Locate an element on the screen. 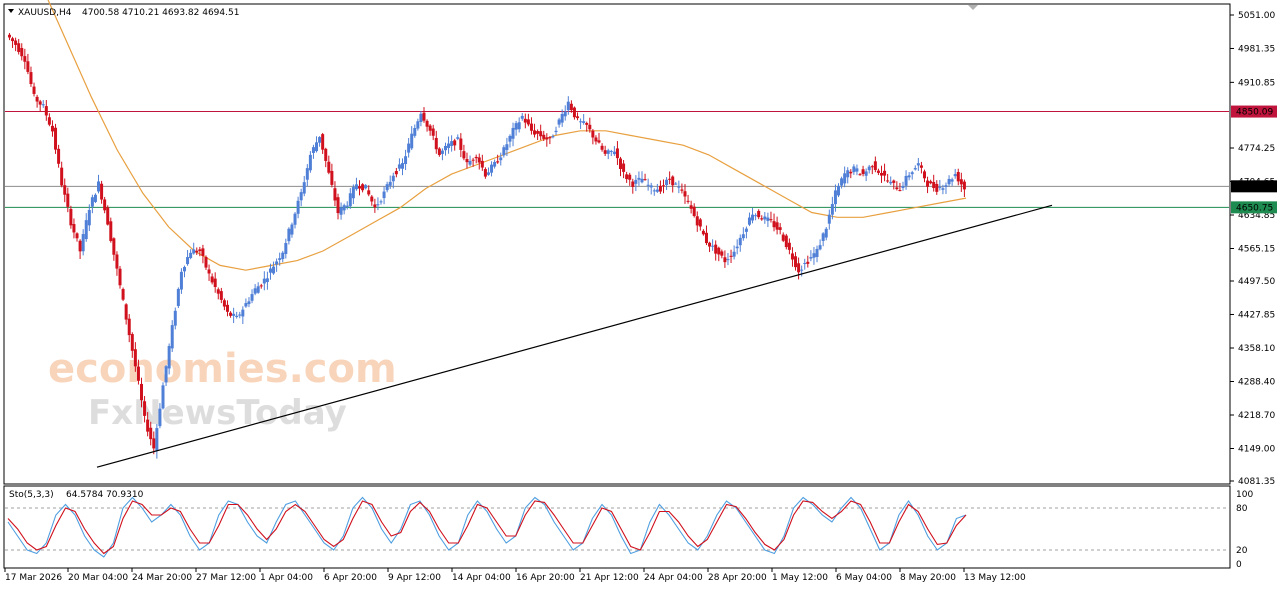 This screenshot has height=593, width=1280. stochastic-level-label: 80 is located at coordinates (1242, 509).